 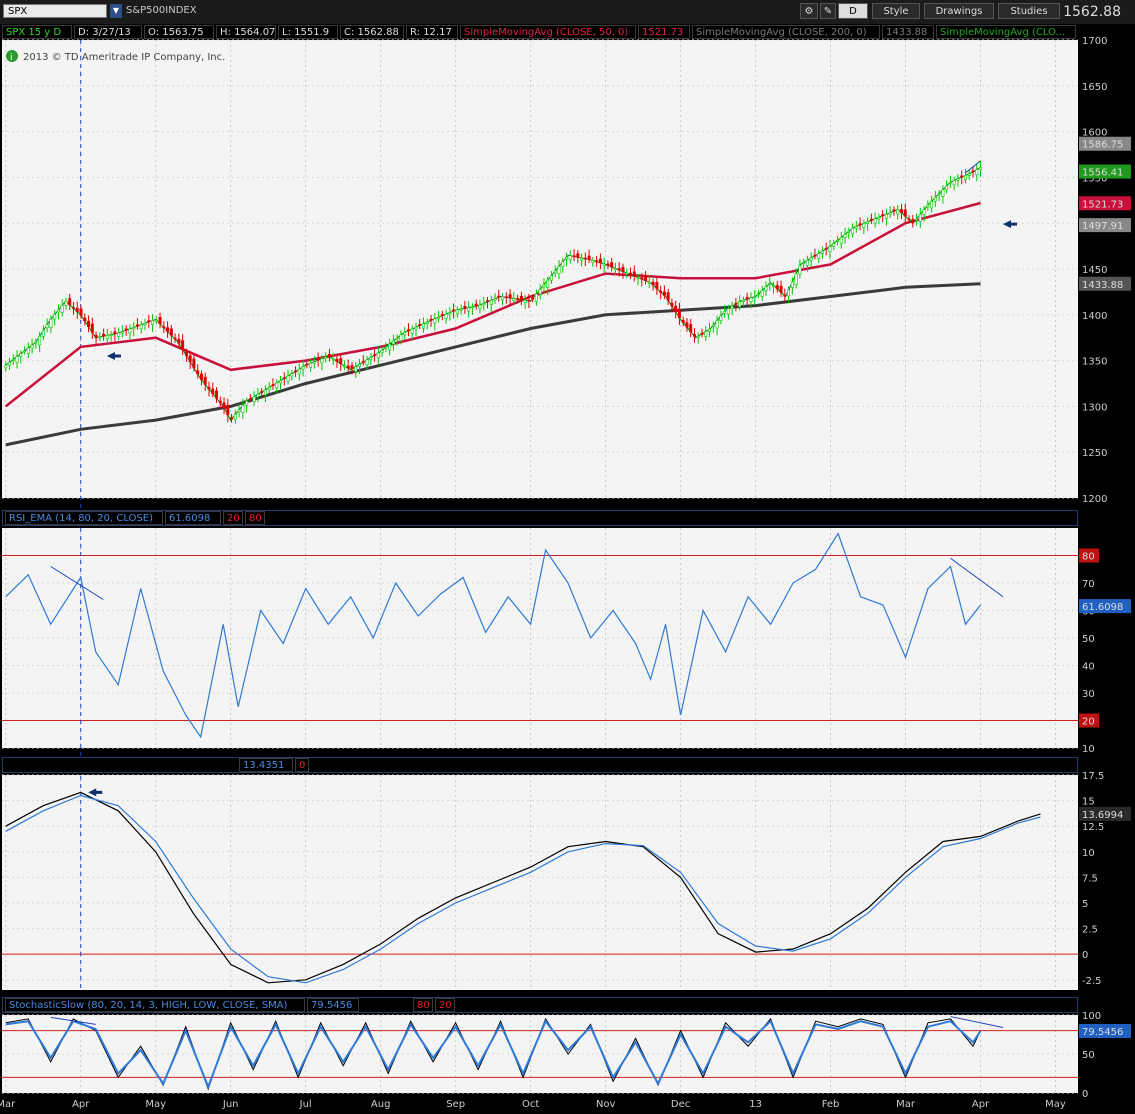 What do you see at coordinates (1055, 1104) in the screenshot?
I see `x-tick-label: May` at bounding box center [1055, 1104].